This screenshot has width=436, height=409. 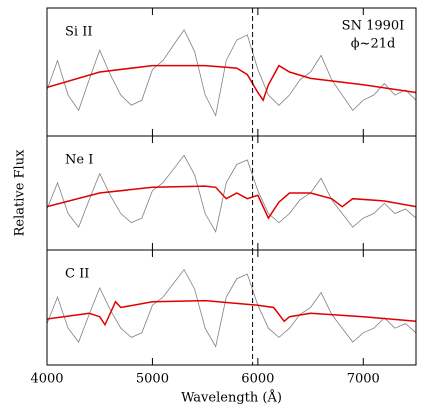 What do you see at coordinates (373, 26) in the screenshot?
I see `annotation: SN 1990I` at bounding box center [373, 26].